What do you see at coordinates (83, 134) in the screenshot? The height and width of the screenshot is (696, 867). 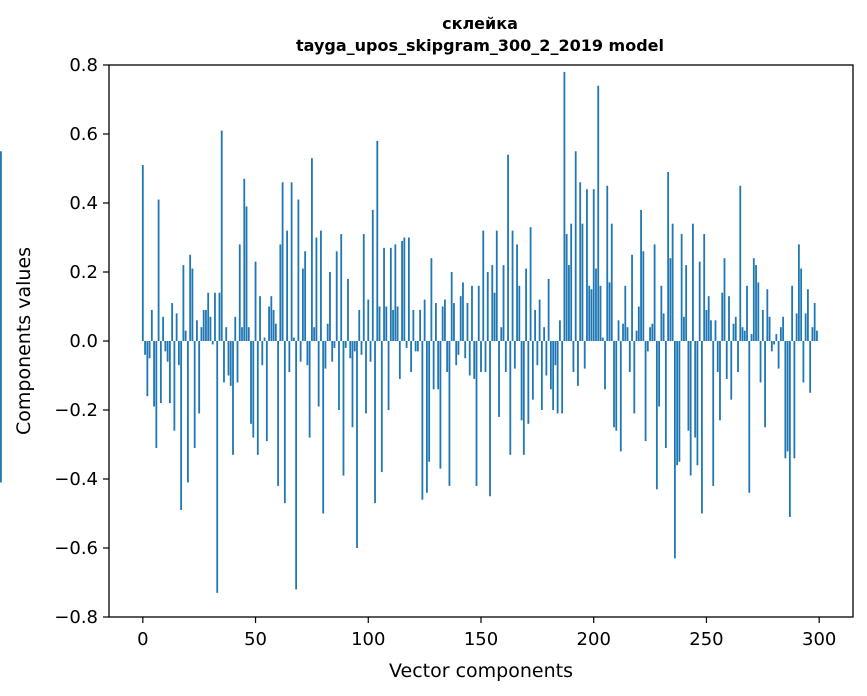 I see `y-tick-label: 0.6` at bounding box center [83, 134].